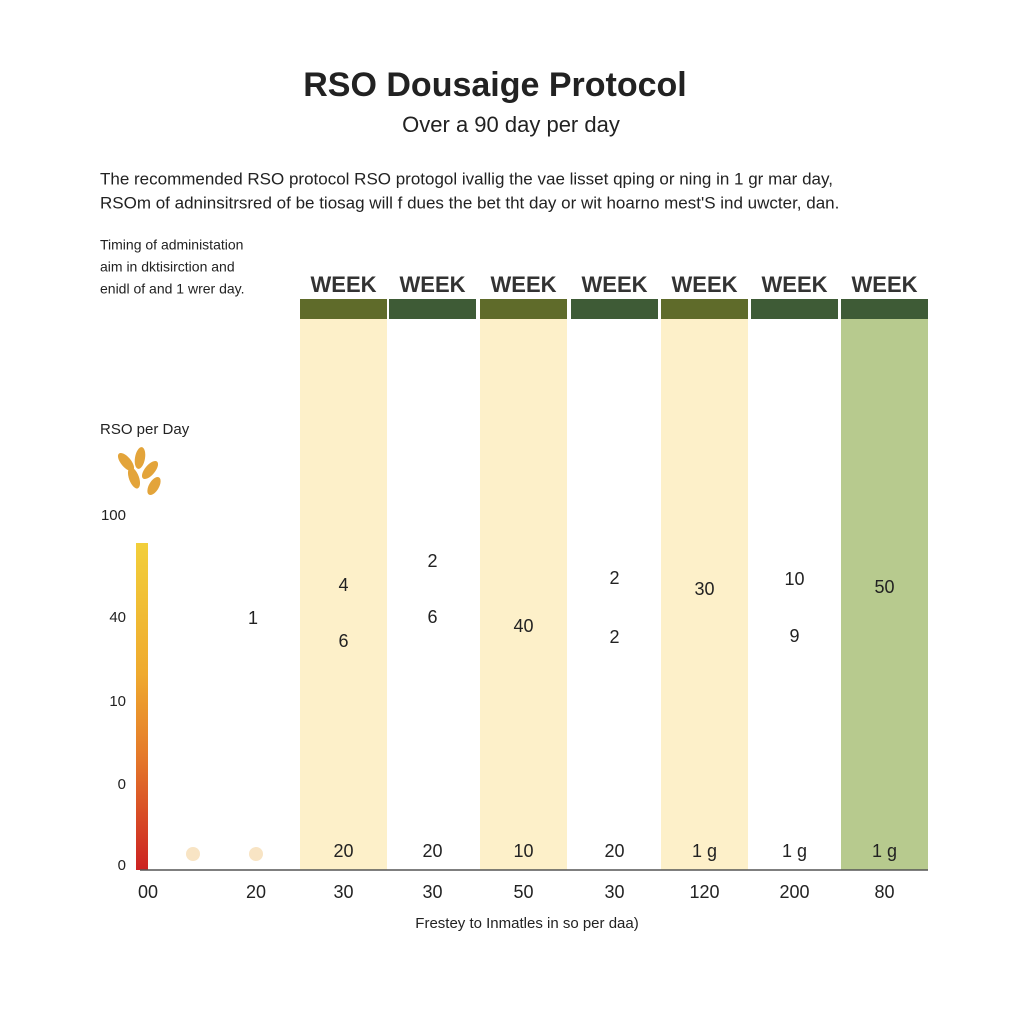  I want to click on x-label: 120, so click(704, 892).